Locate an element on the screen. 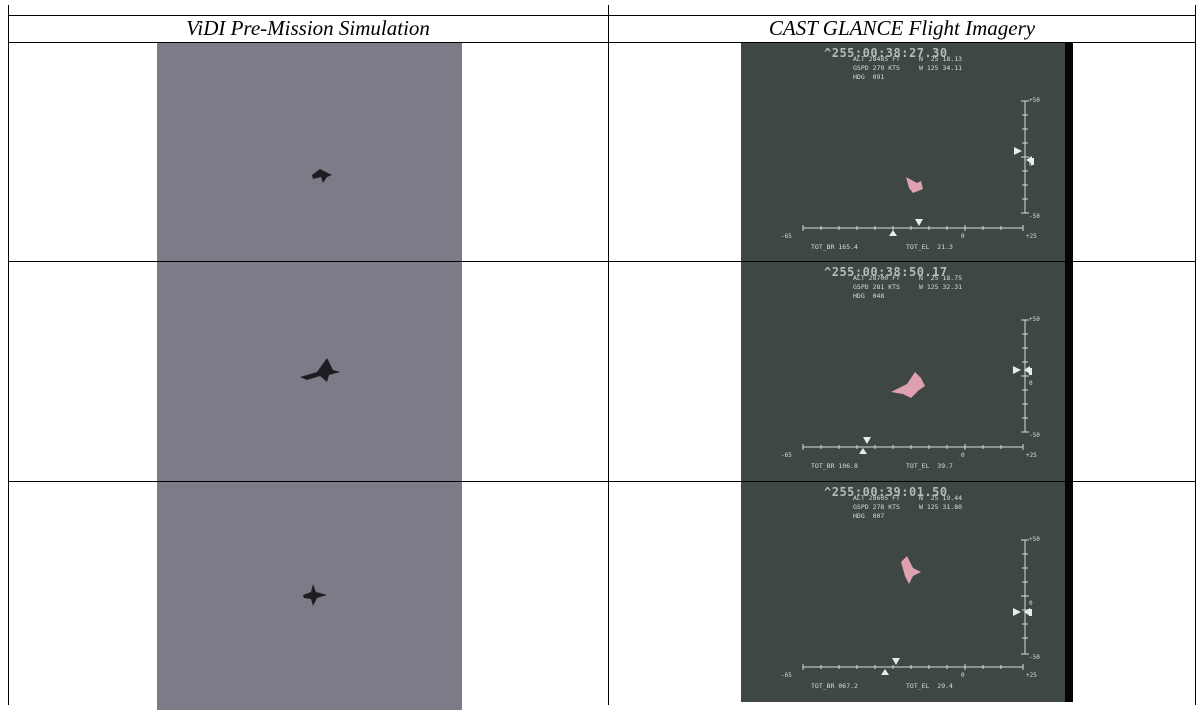 The image size is (1204, 710). ir-timestamp-3: ^255:00:39:01.50 is located at coordinates (886, 492).